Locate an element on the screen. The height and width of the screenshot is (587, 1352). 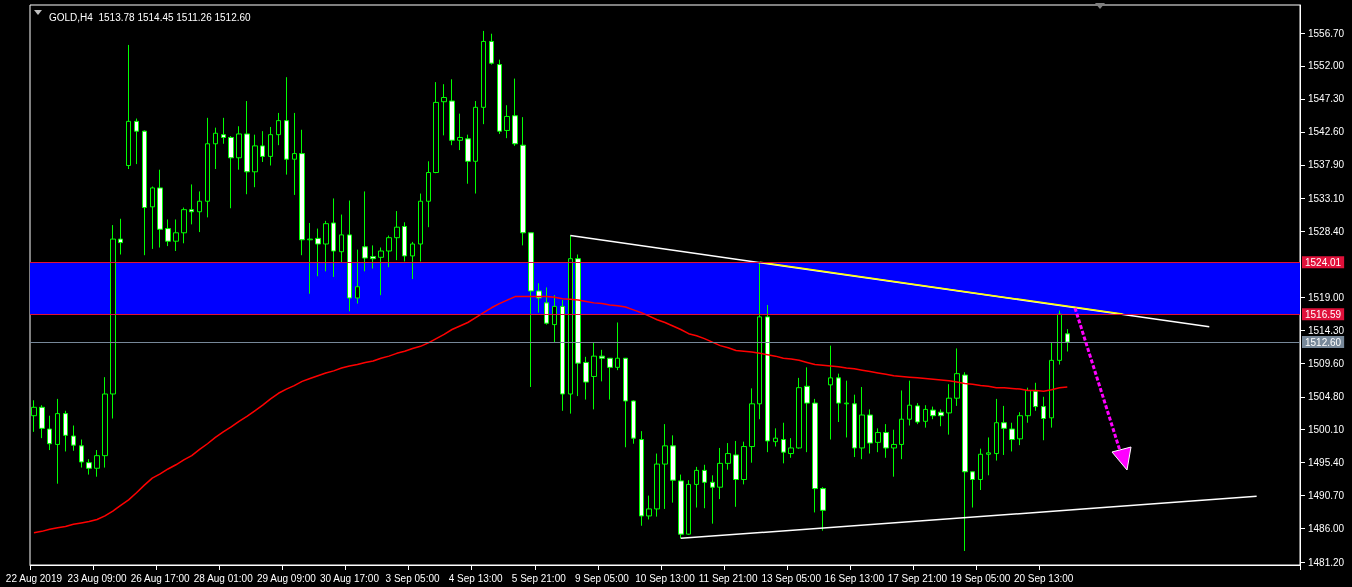
x-tick-label: 19 Sep 05:00 is located at coordinates (980, 578).